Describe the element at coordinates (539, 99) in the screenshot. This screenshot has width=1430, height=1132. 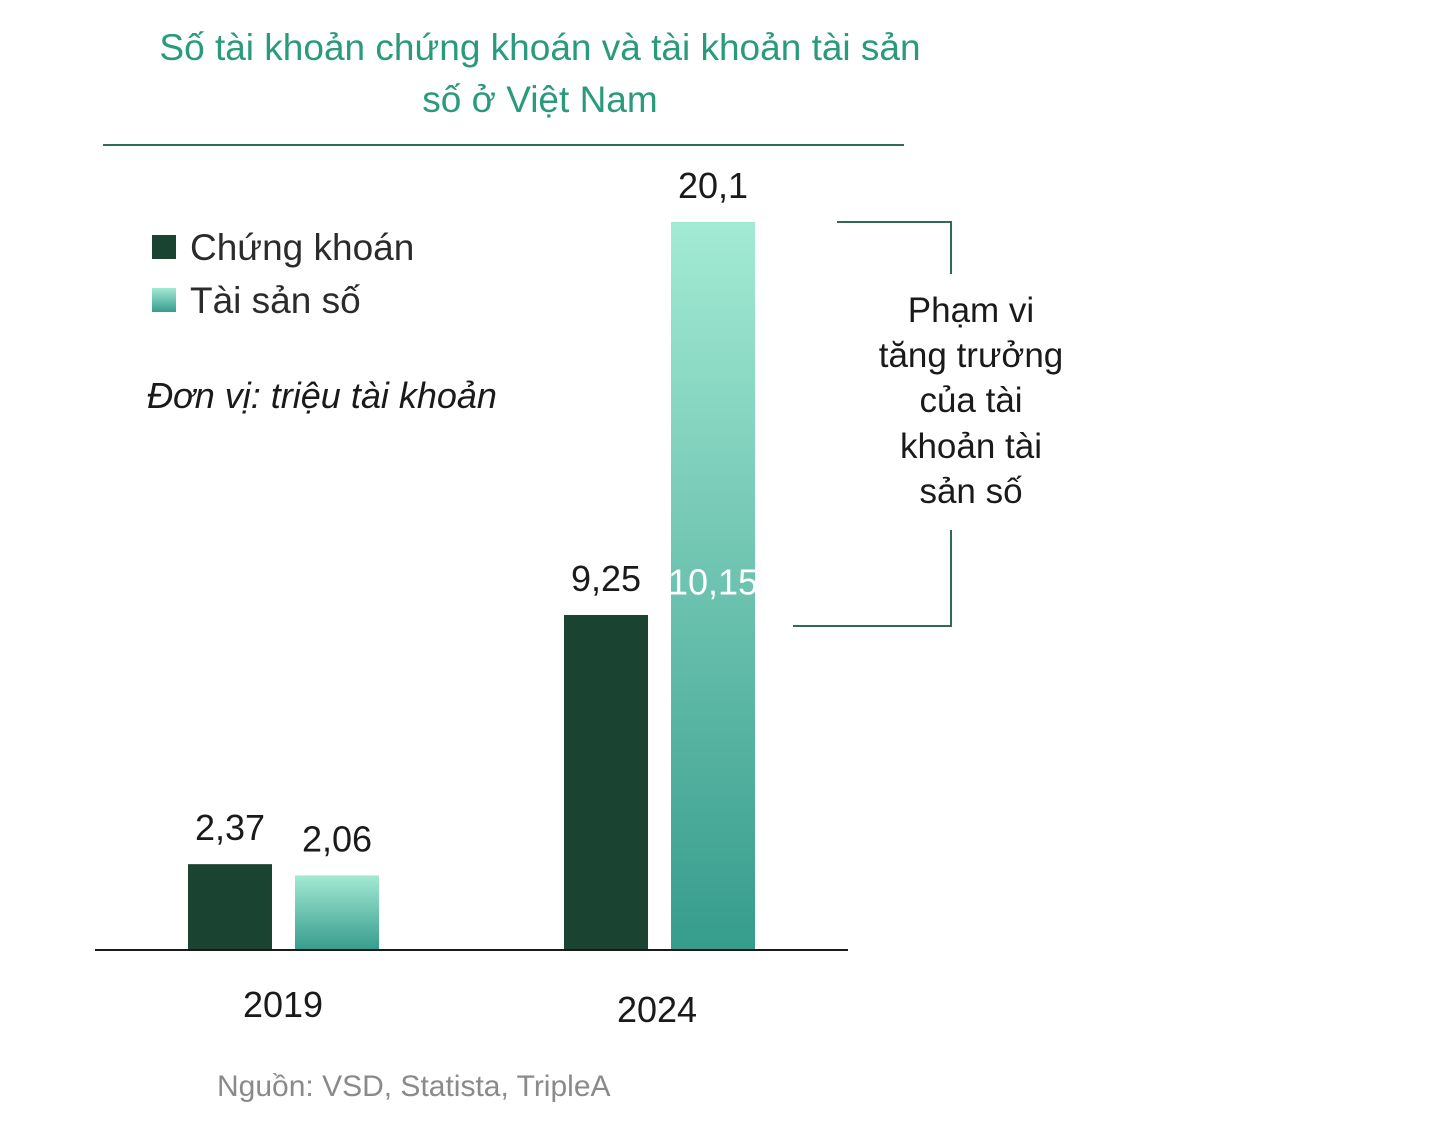
I see `chart-title-line-2: số ở Việt Nam` at that location.